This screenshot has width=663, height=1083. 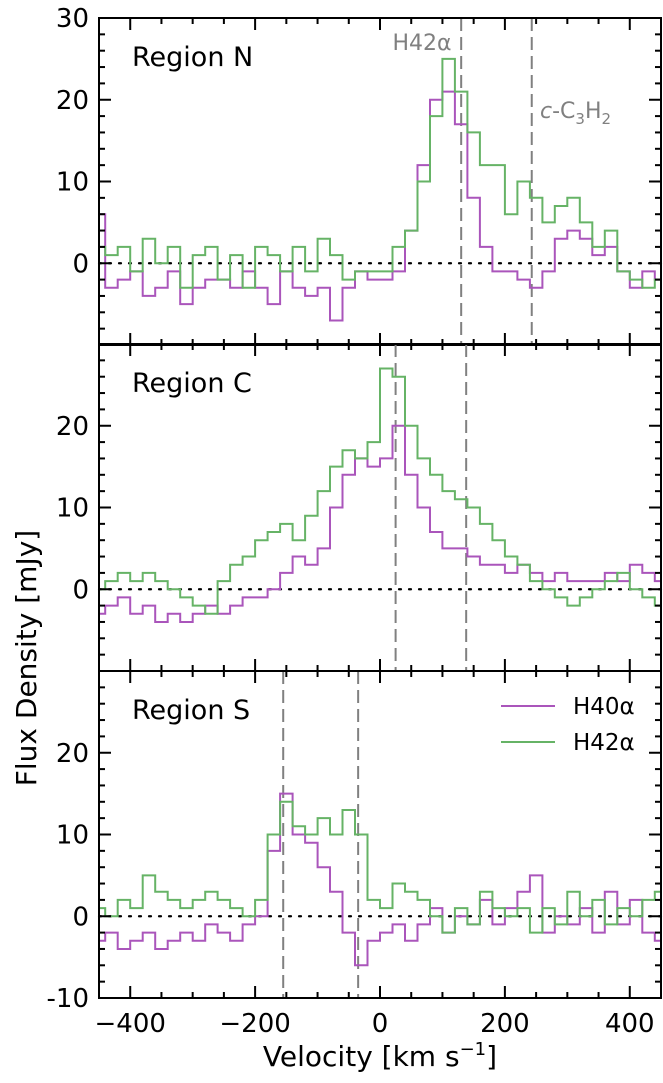 What do you see at coordinates (361, 1056) in the screenshot?
I see `x-axis-title-main: Velocity [km s` at bounding box center [361, 1056].